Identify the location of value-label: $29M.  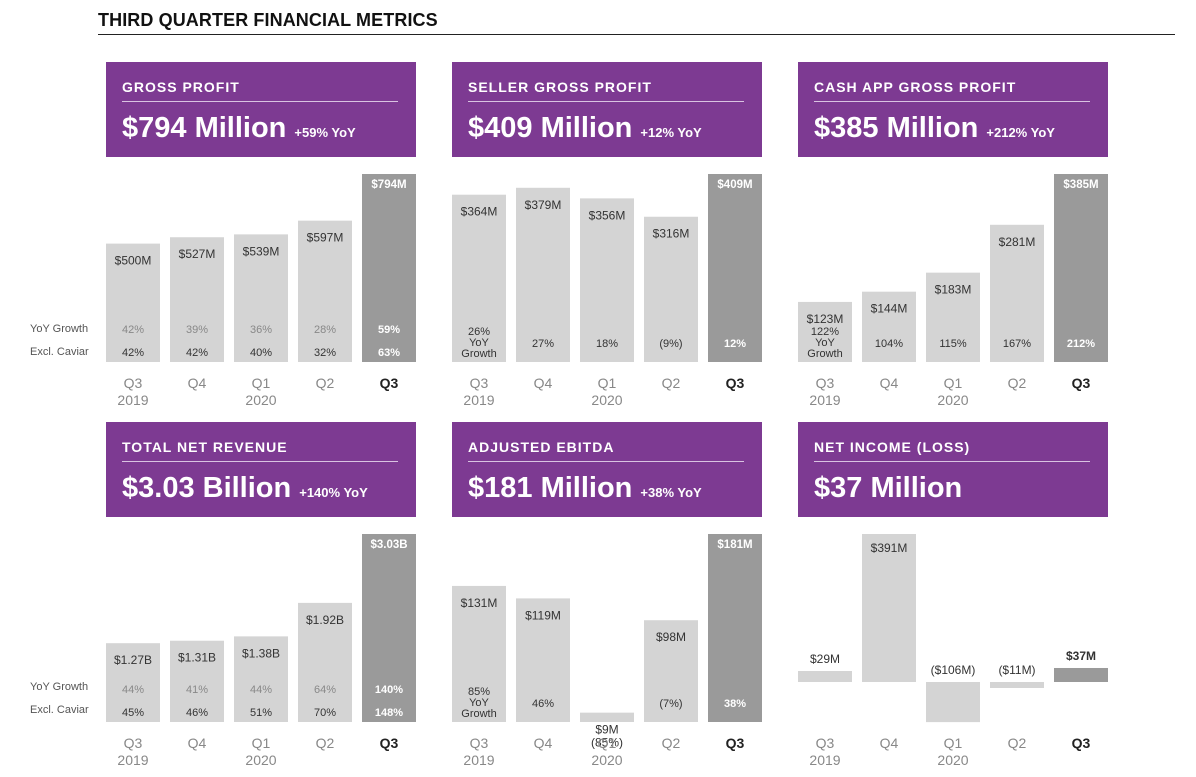
(825, 659).